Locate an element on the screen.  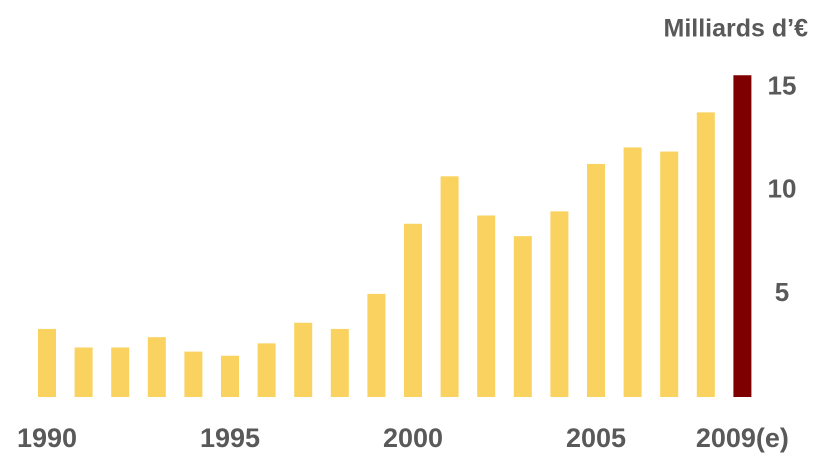
x-tick-label: 1990 is located at coordinates (47, 438).